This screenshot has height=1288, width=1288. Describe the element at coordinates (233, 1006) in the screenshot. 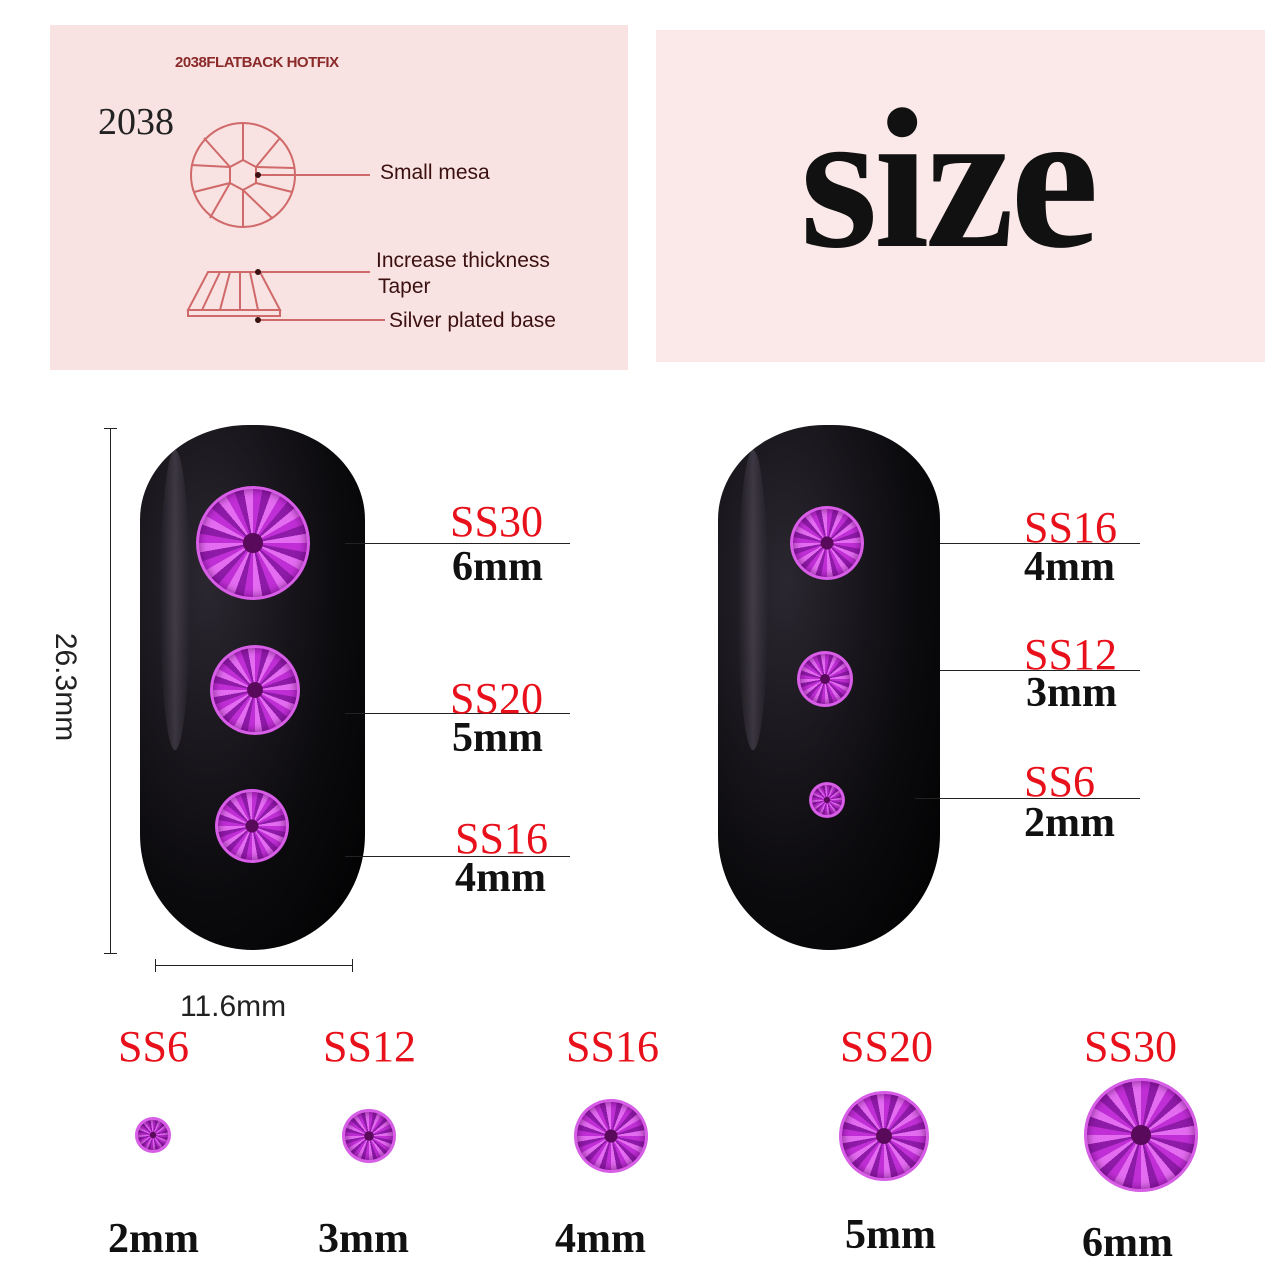

I see `width-label: 11.6mm` at that location.